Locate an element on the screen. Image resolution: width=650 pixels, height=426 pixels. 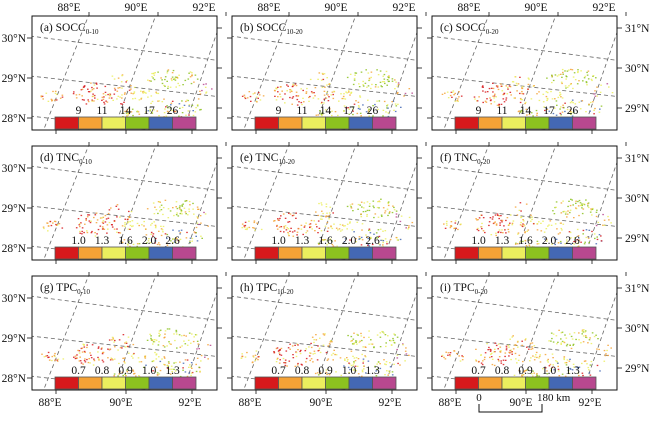
panel-label: (i) TPC0-20 is located at coordinates (464, 289).